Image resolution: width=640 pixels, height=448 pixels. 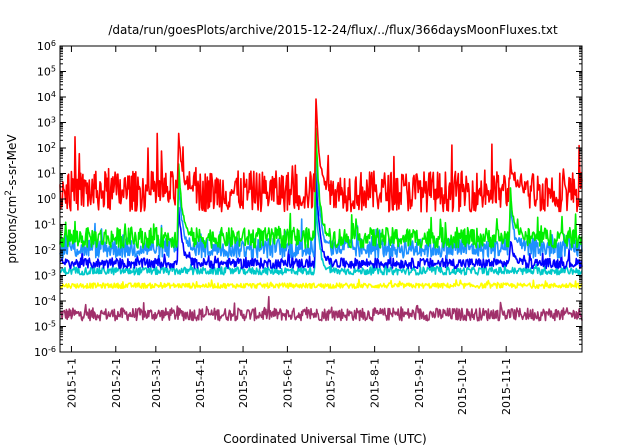 What do you see at coordinates (52, 221) in the screenshot?
I see `y-tick-exp: -1` at bounding box center [52, 221].